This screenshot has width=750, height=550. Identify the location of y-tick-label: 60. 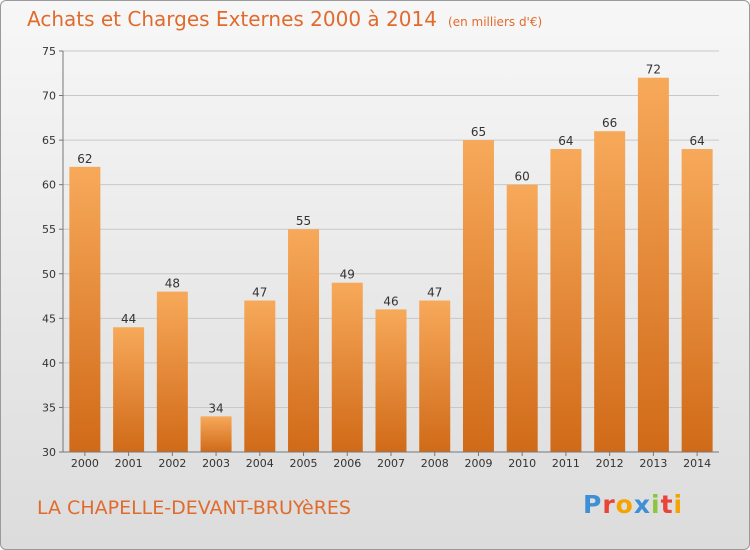
(49, 185).